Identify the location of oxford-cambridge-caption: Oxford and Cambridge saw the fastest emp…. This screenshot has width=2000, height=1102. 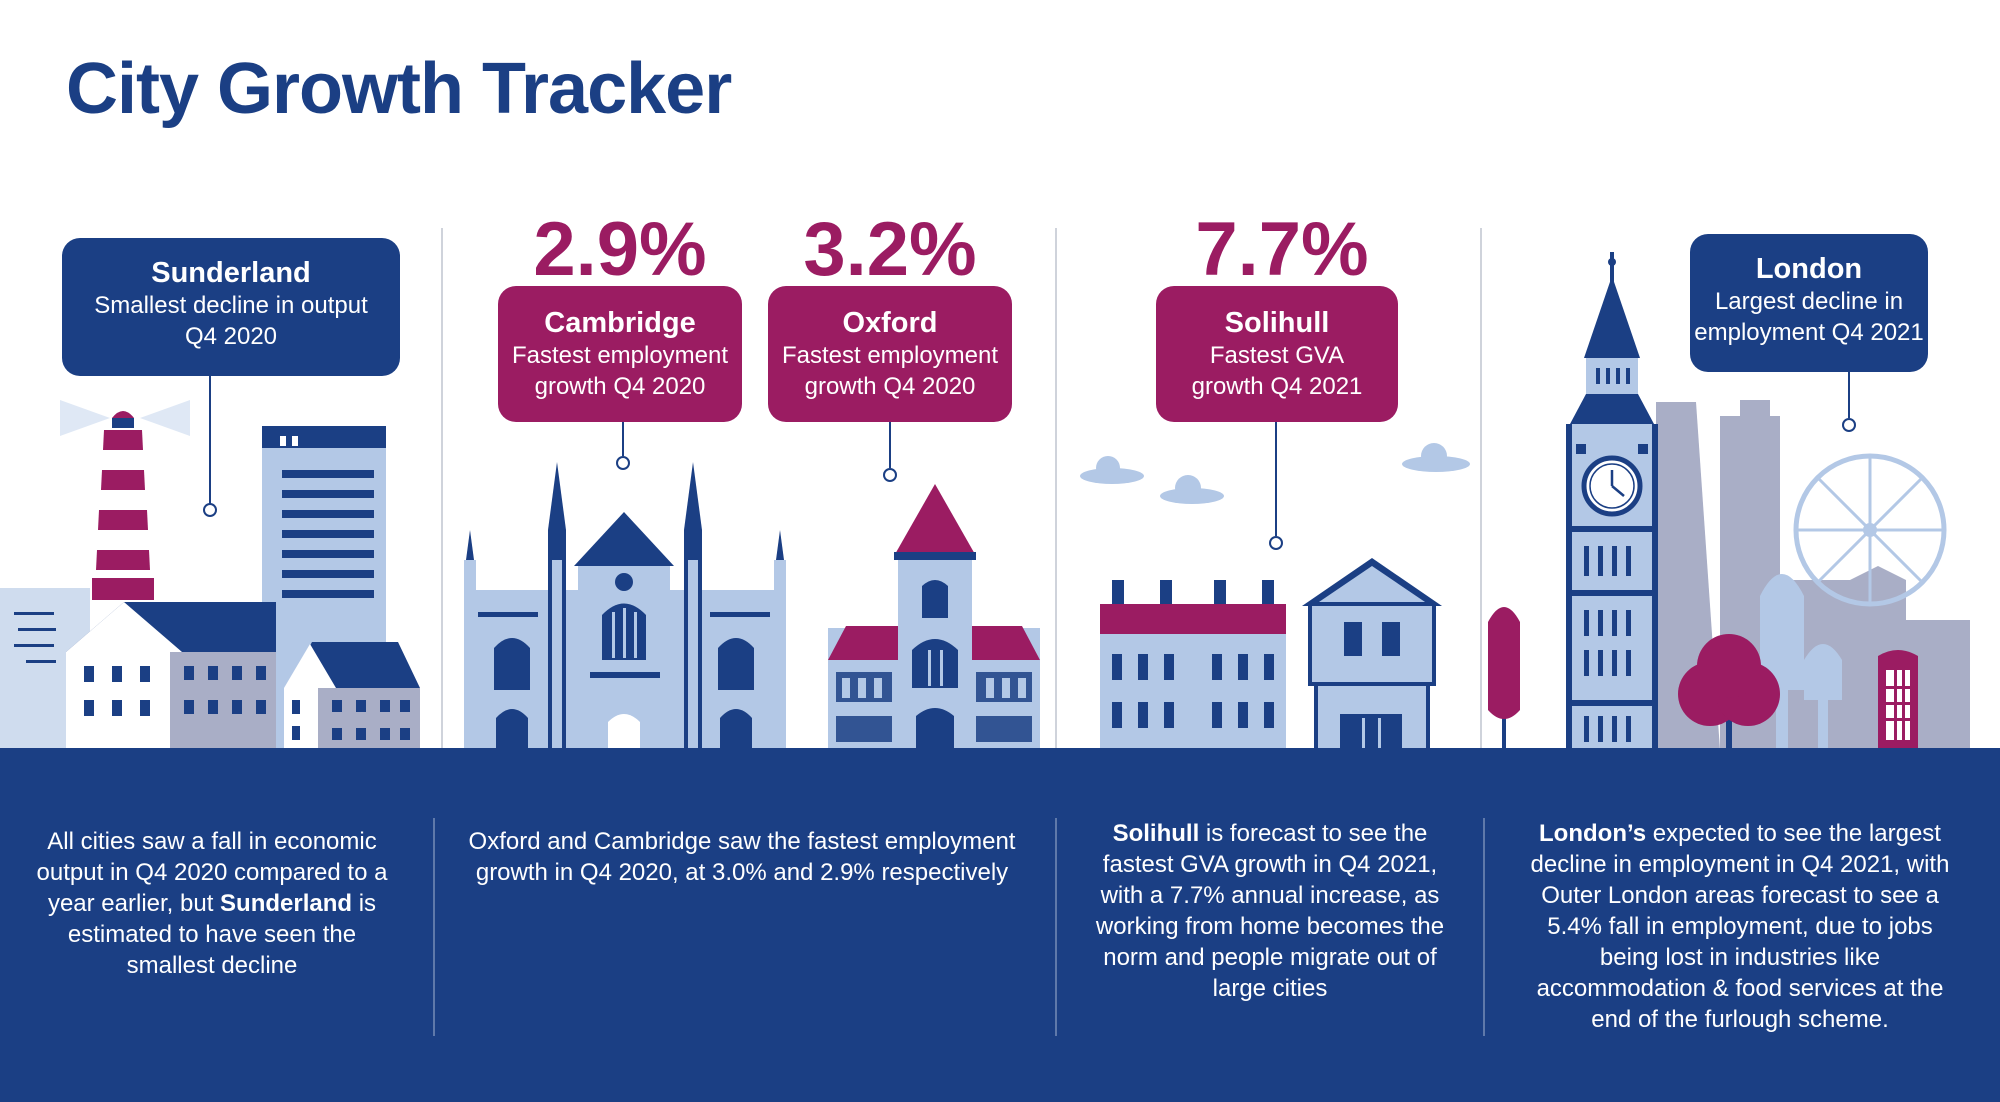
(742, 857).